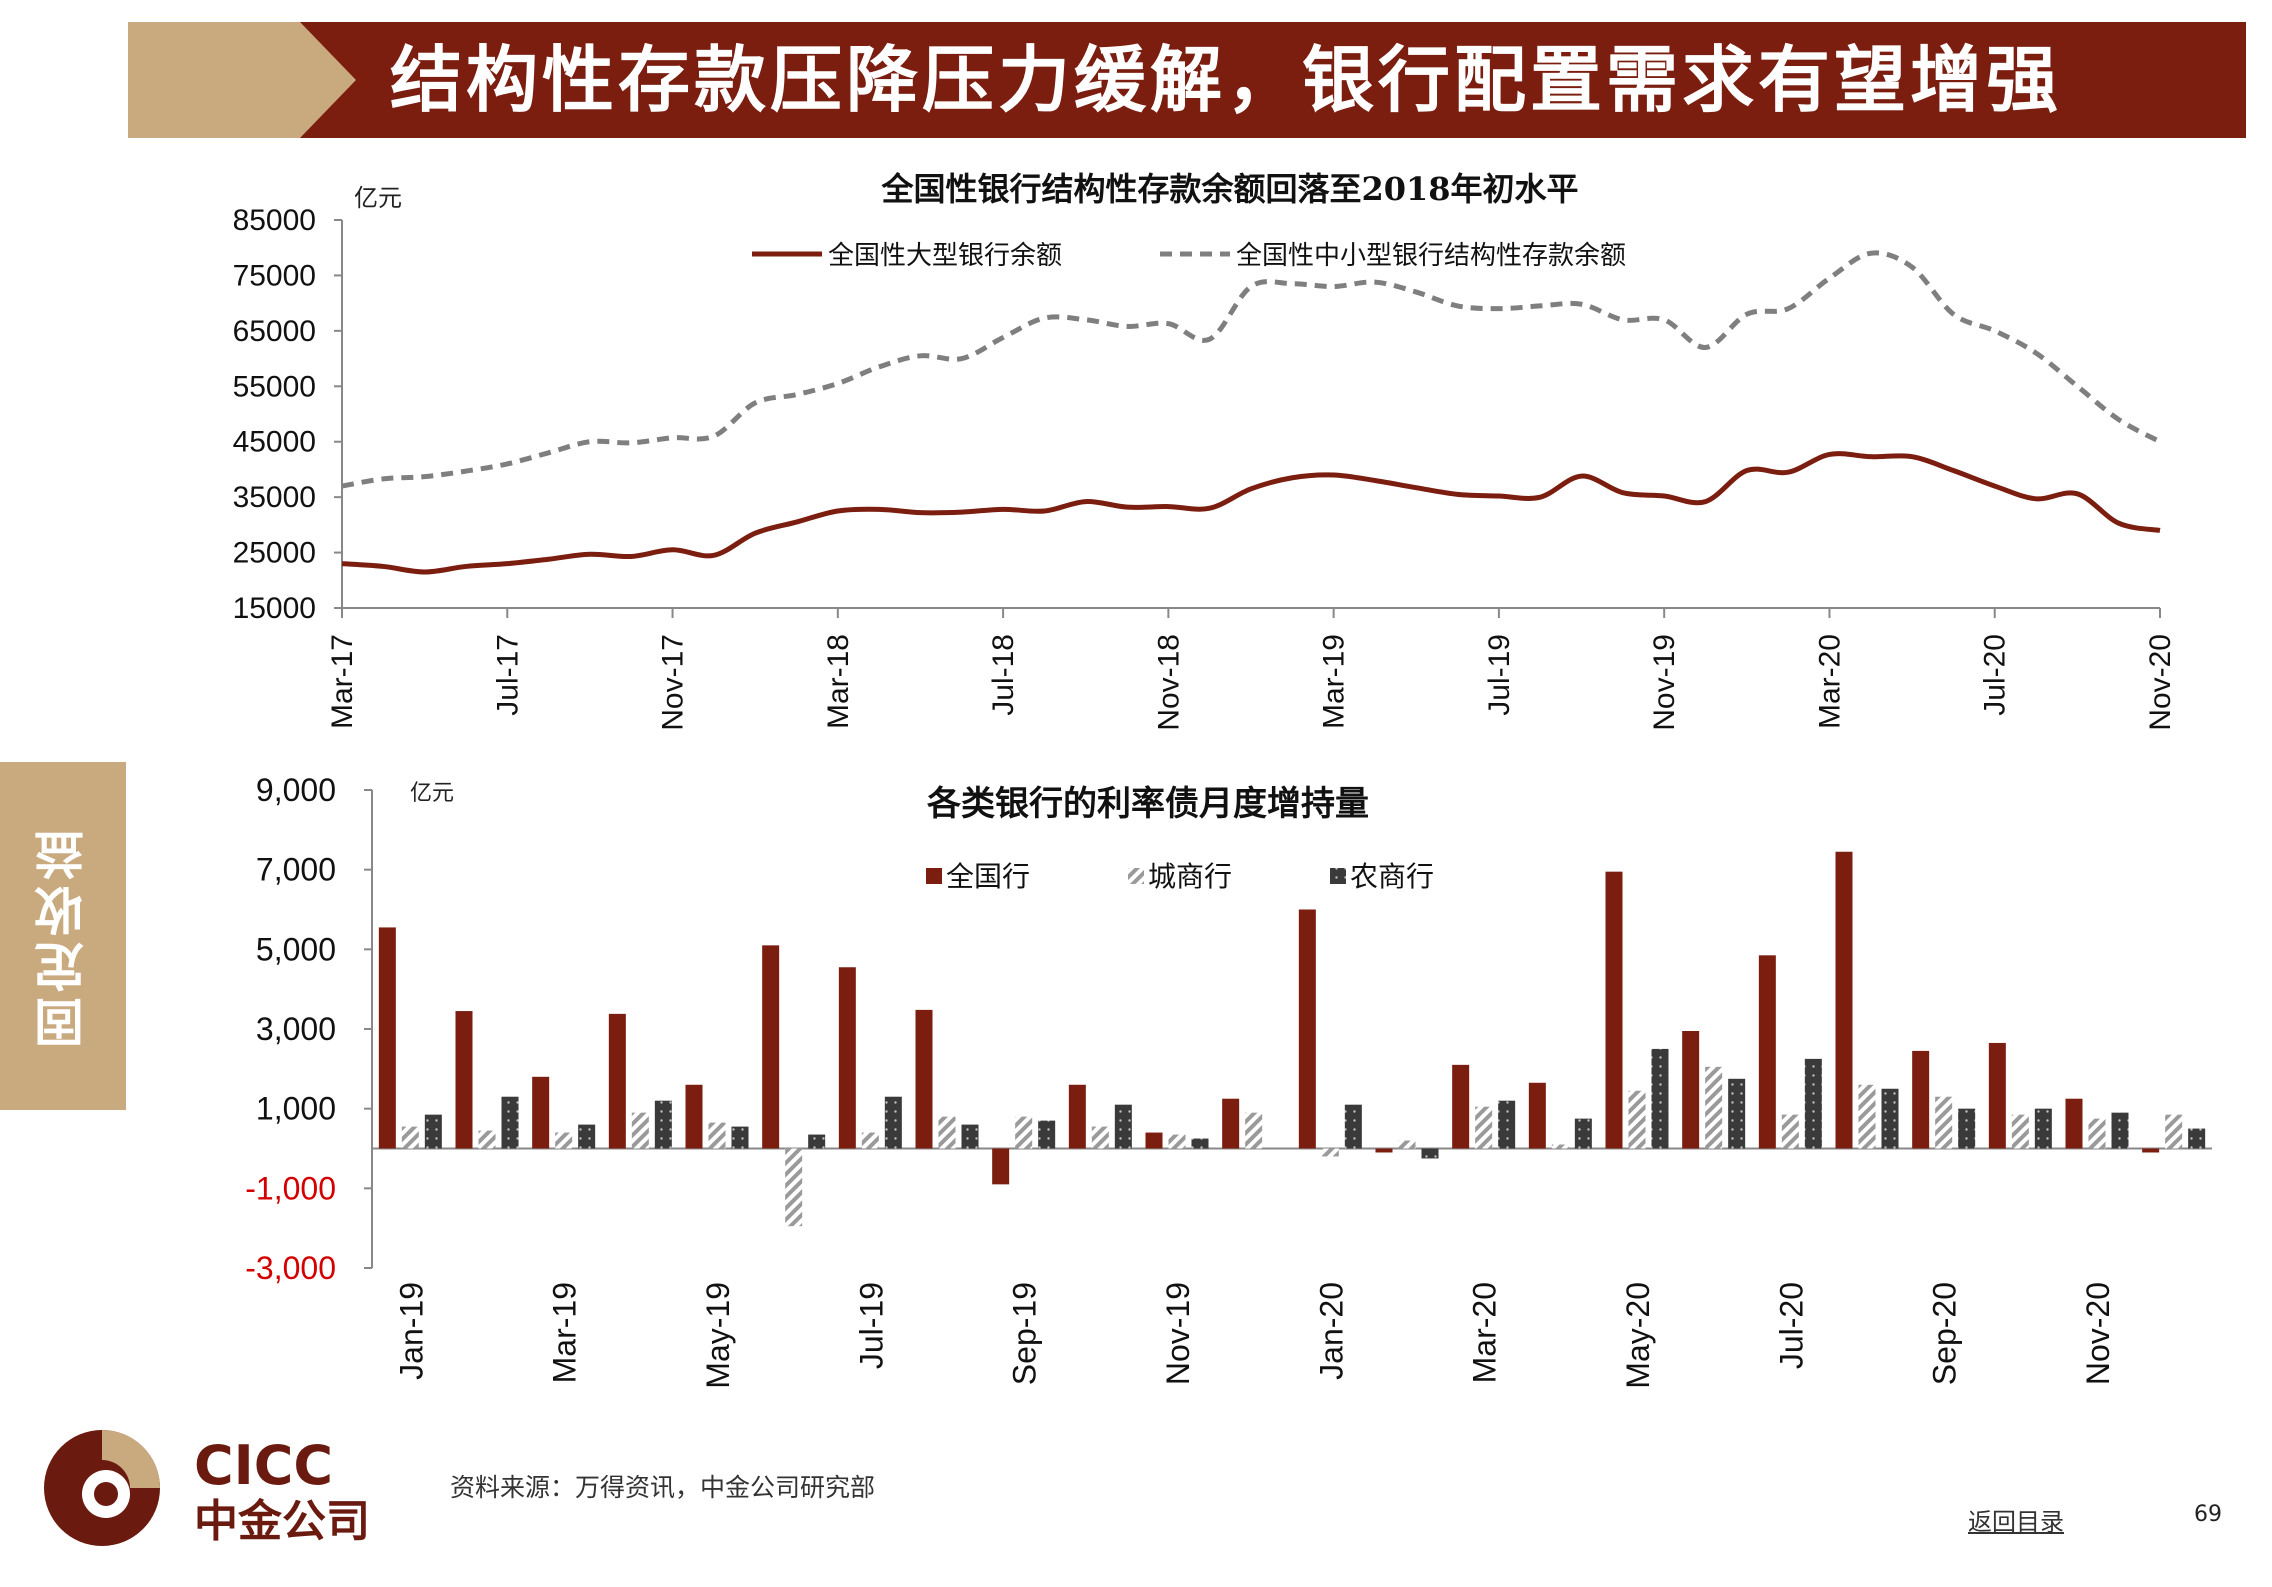  I want to click on legend-swatch-national, so click(934, 876).